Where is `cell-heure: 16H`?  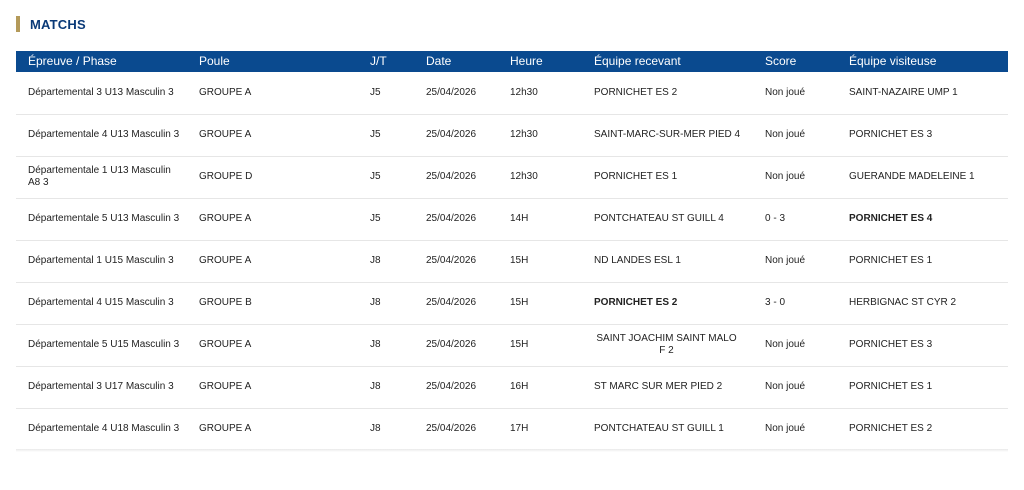
cell-heure: 16H is located at coordinates (519, 386).